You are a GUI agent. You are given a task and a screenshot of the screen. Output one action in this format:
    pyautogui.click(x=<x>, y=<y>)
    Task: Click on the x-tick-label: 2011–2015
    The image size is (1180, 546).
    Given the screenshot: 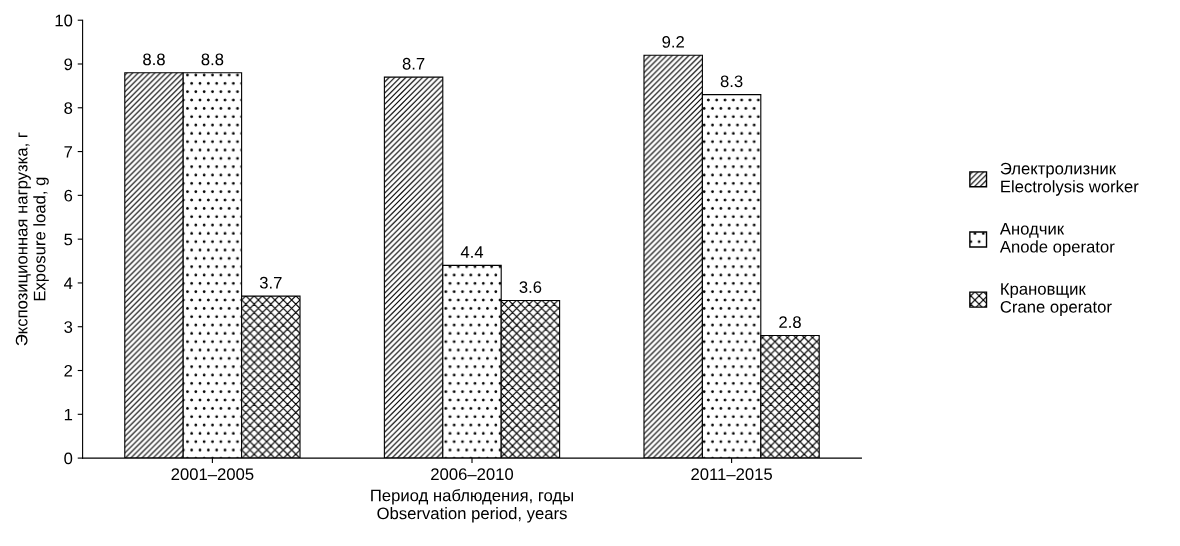 What is the action you would take?
    pyautogui.click(x=731, y=474)
    